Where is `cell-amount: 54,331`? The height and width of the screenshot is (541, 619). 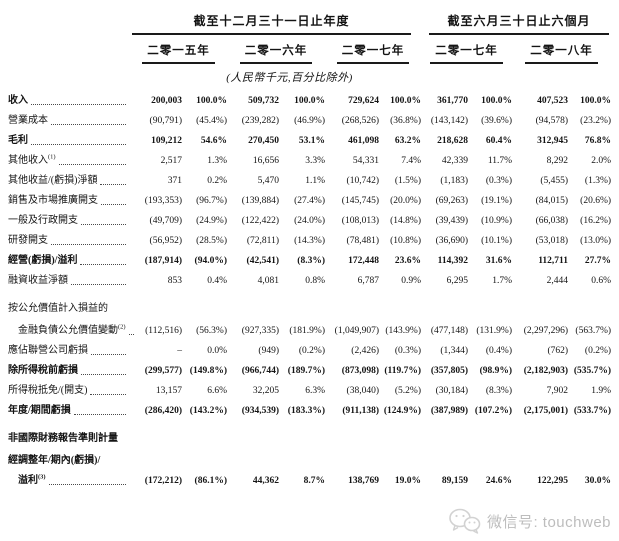
cell-amount: 54,331 is located at coordinates (365, 161).